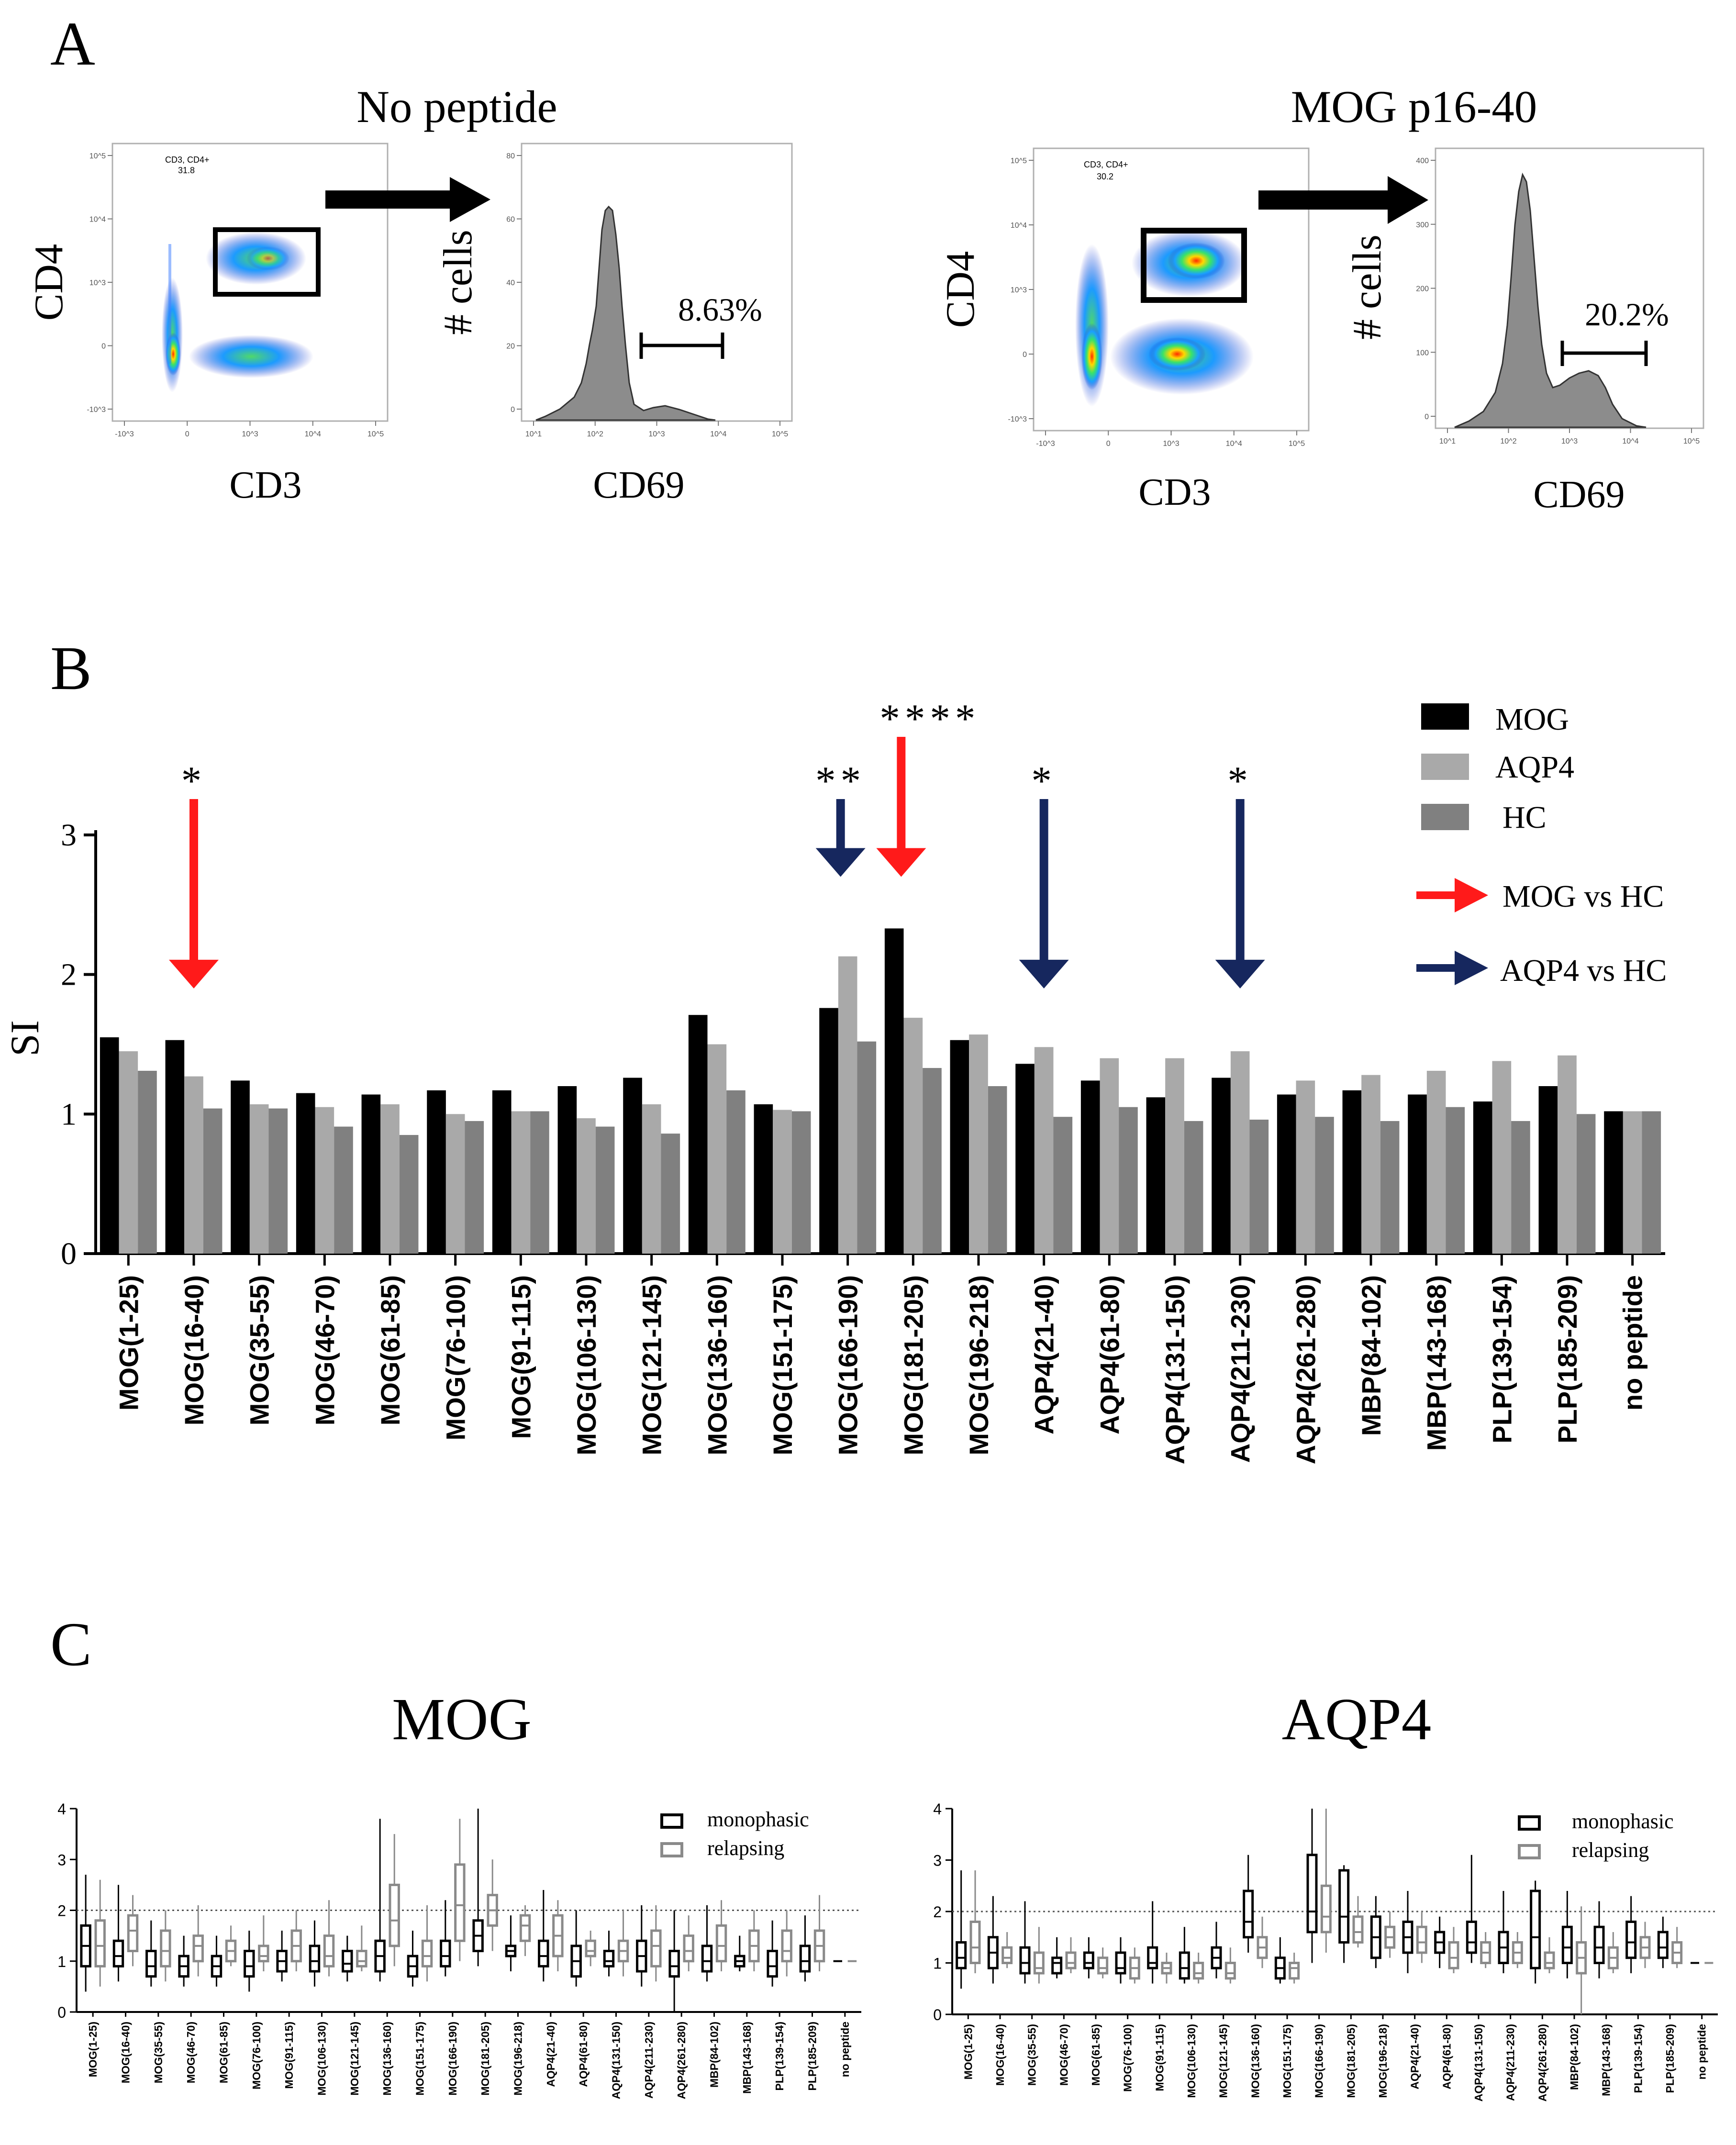  Describe the element at coordinates (929, 719) in the screenshot. I see `significance-stars: ****` at that location.